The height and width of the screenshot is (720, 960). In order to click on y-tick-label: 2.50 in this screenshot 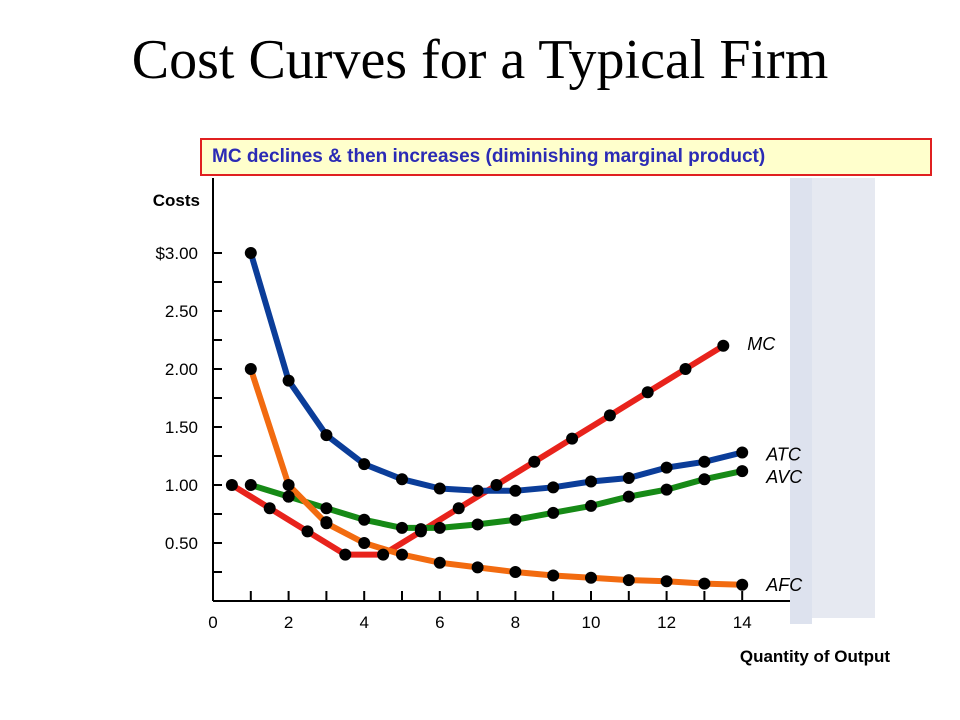, I will do `click(181, 311)`.